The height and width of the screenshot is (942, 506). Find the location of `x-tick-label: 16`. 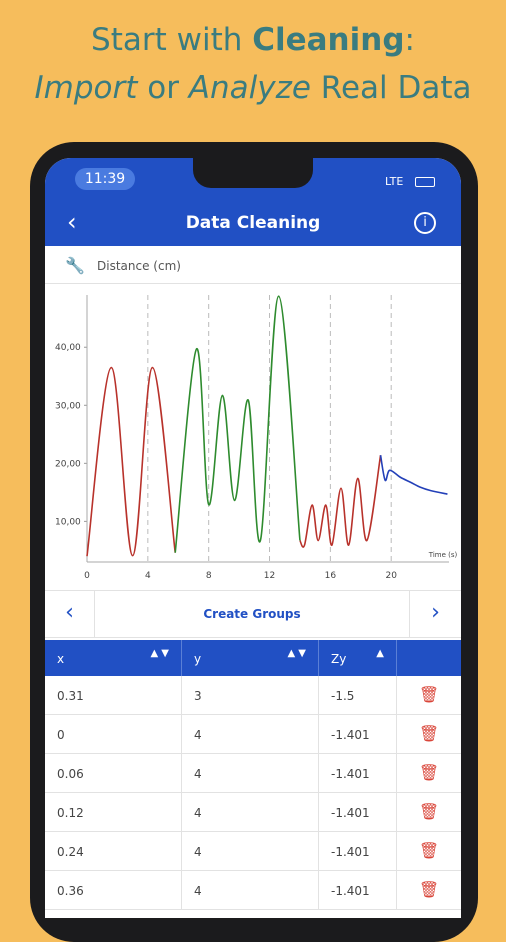

x-tick-label: 16 is located at coordinates (331, 576).